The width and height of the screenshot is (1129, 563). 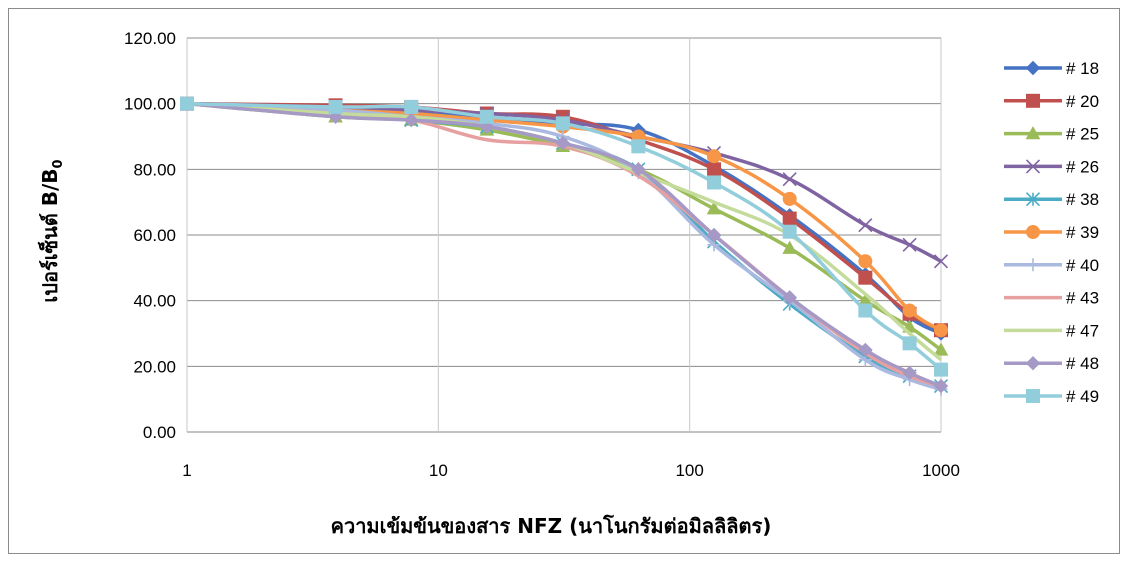 What do you see at coordinates (1051, 265) in the screenshot?
I see `legend-item: # 40` at bounding box center [1051, 265].